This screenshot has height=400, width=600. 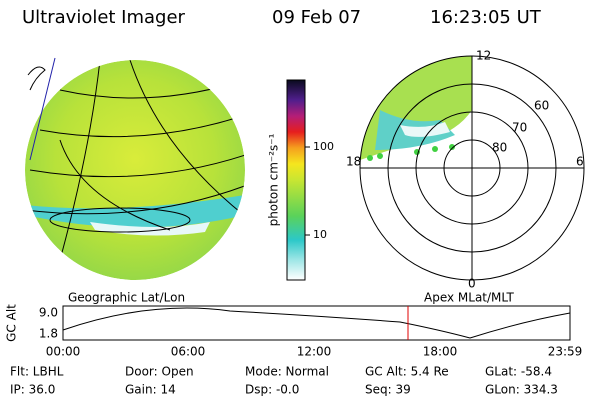 What do you see at coordinates (150, 390) in the screenshot?
I see `status-field: Gain: 14` at bounding box center [150, 390].